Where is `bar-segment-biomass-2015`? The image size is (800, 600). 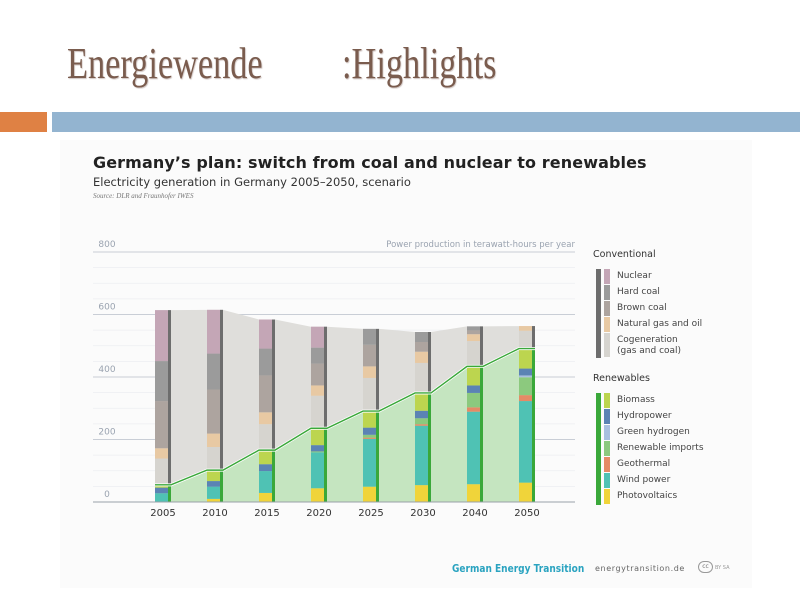 bar-segment-biomass-2015 is located at coordinates (265, 457).